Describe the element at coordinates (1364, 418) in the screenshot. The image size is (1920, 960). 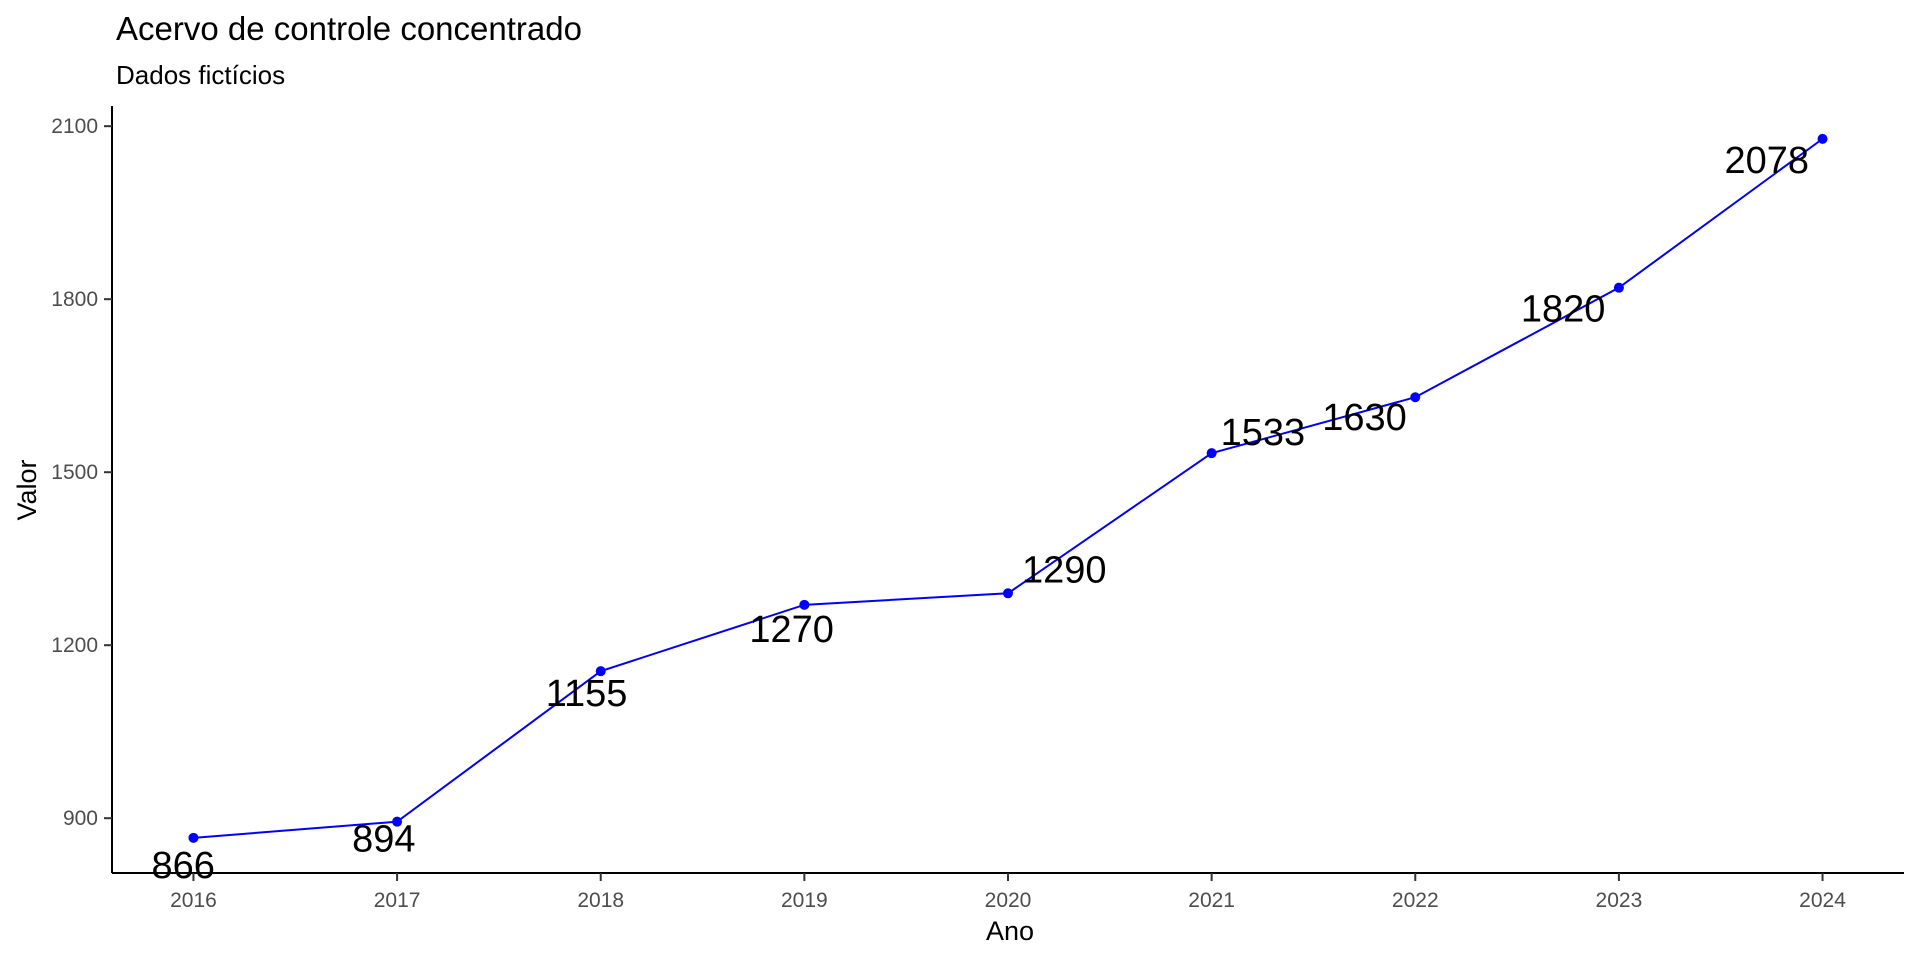
I see `data-label: 1630` at that location.